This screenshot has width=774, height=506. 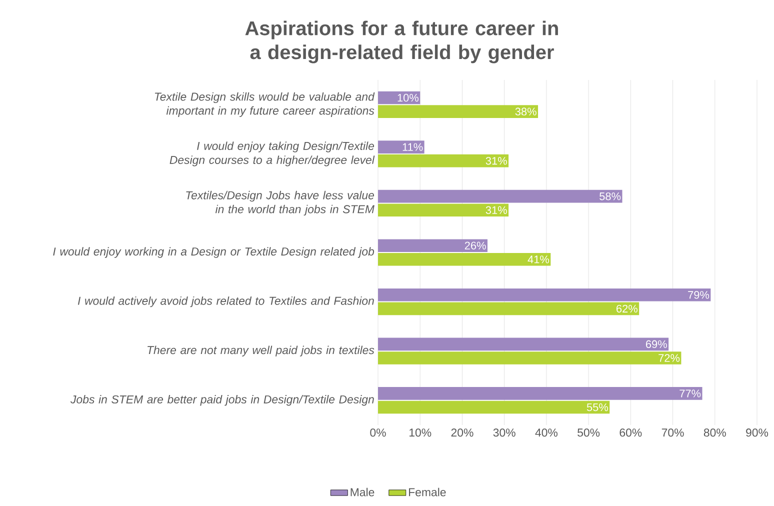 I want to click on y-tick-label: Textile Design skills would be valuable and important in my future career aspirations, so click(x=264, y=104).